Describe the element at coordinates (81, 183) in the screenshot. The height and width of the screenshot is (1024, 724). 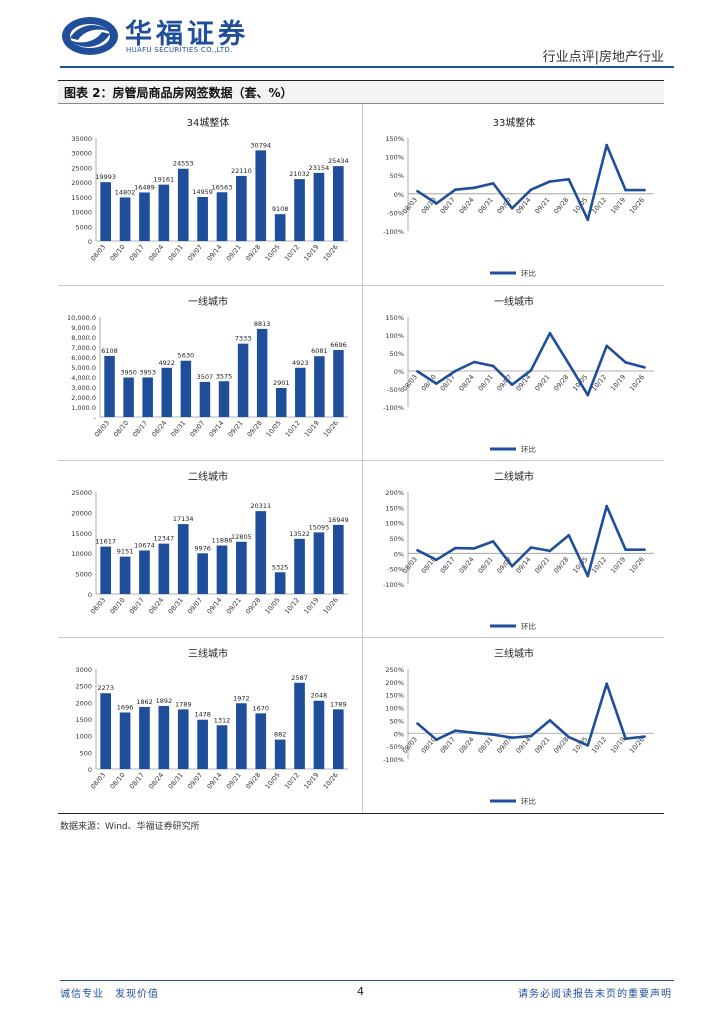
I see `y-tick-label: 20000` at that location.